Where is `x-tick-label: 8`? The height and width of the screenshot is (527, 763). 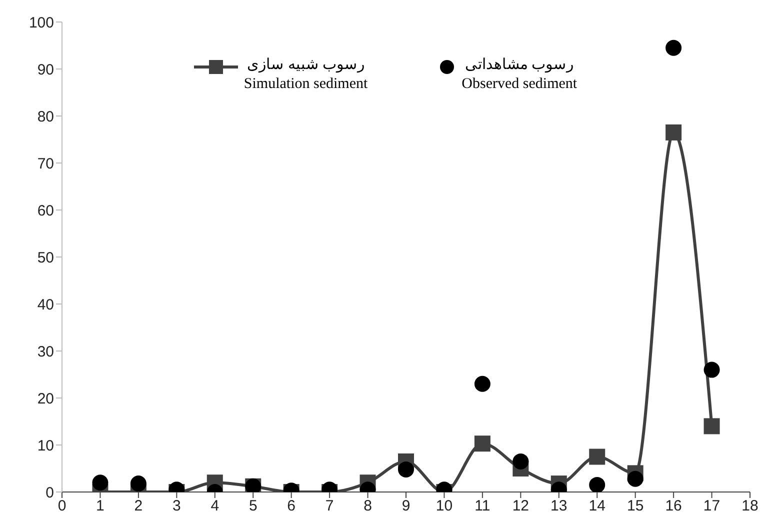
x-tick-label: 8 is located at coordinates (368, 506).